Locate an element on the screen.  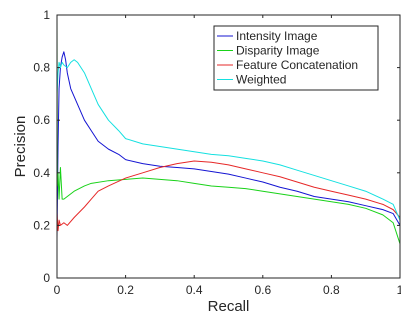
x-tick-label: 0.6 is located at coordinates (262, 290).